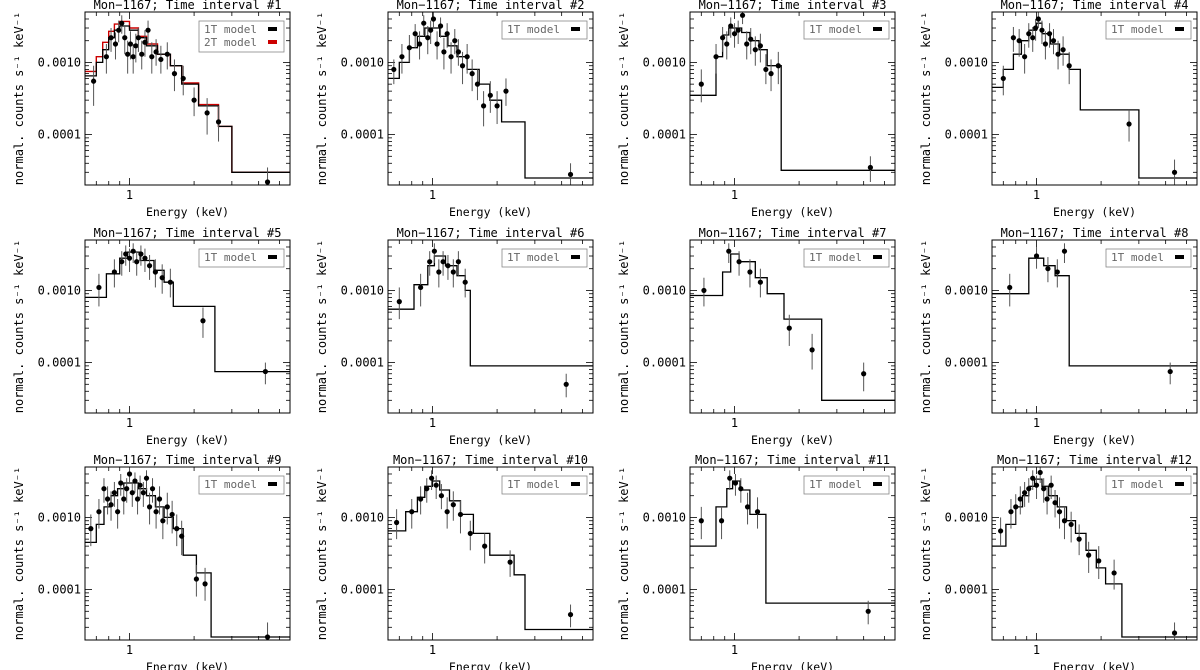  Describe the element at coordinates (188, 460) in the screenshot. I see `panel-title: Mon−1167; Time interval #9` at that location.